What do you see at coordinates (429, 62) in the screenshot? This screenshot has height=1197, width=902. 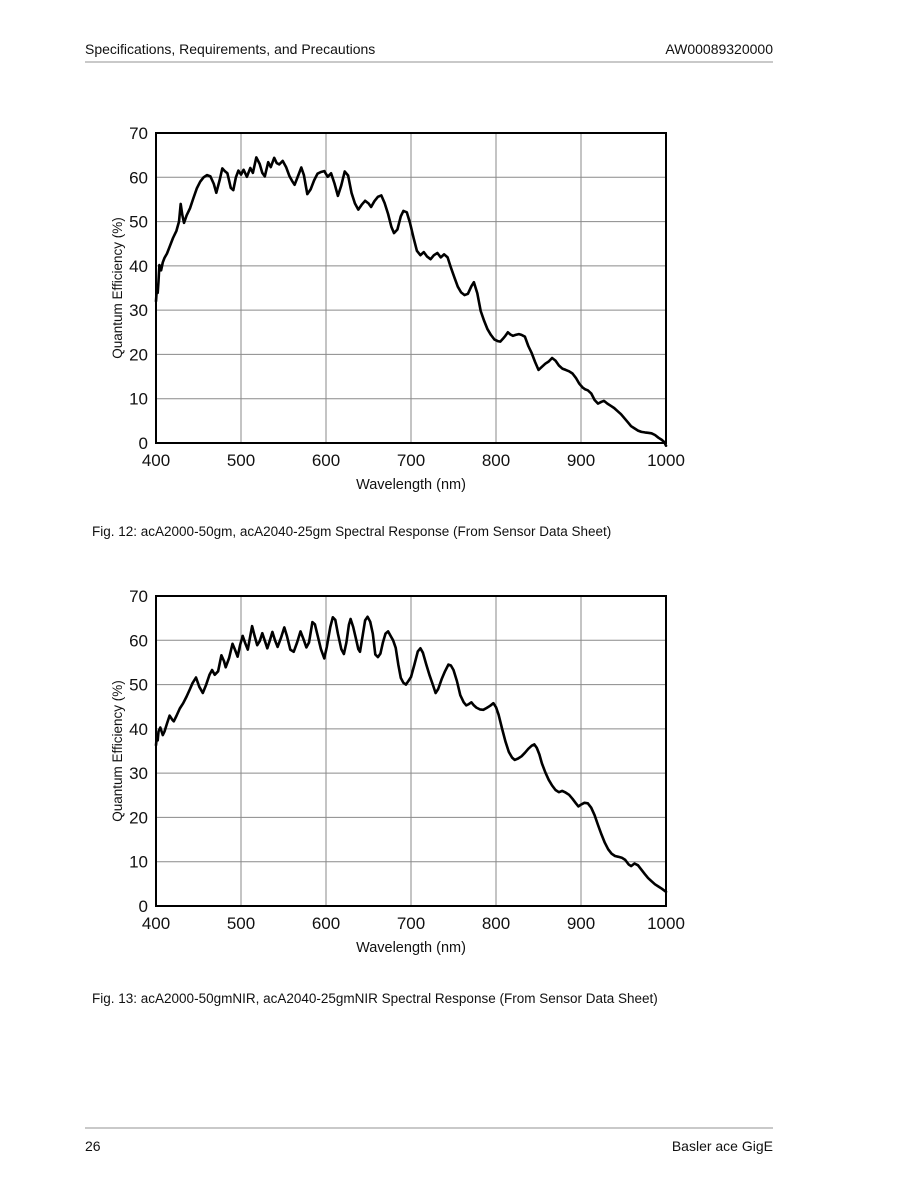 I see `header-rule` at bounding box center [429, 62].